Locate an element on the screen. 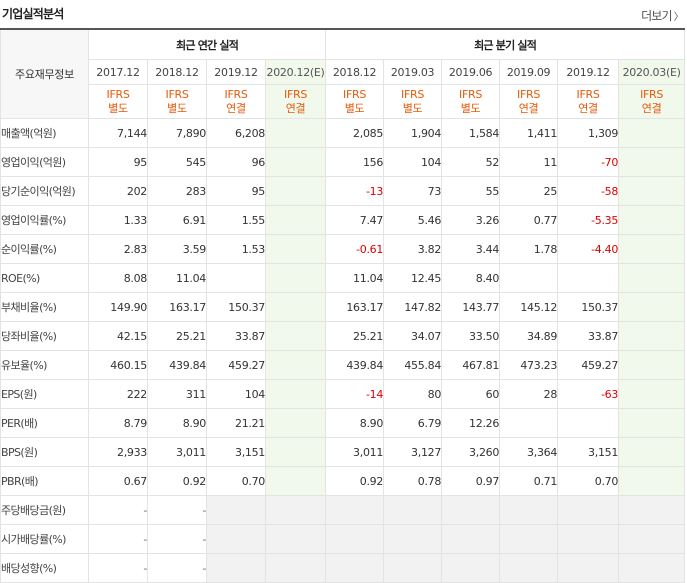 The width and height of the screenshot is (687, 583). table-cell: 149.90 is located at coordinates (118, 307).